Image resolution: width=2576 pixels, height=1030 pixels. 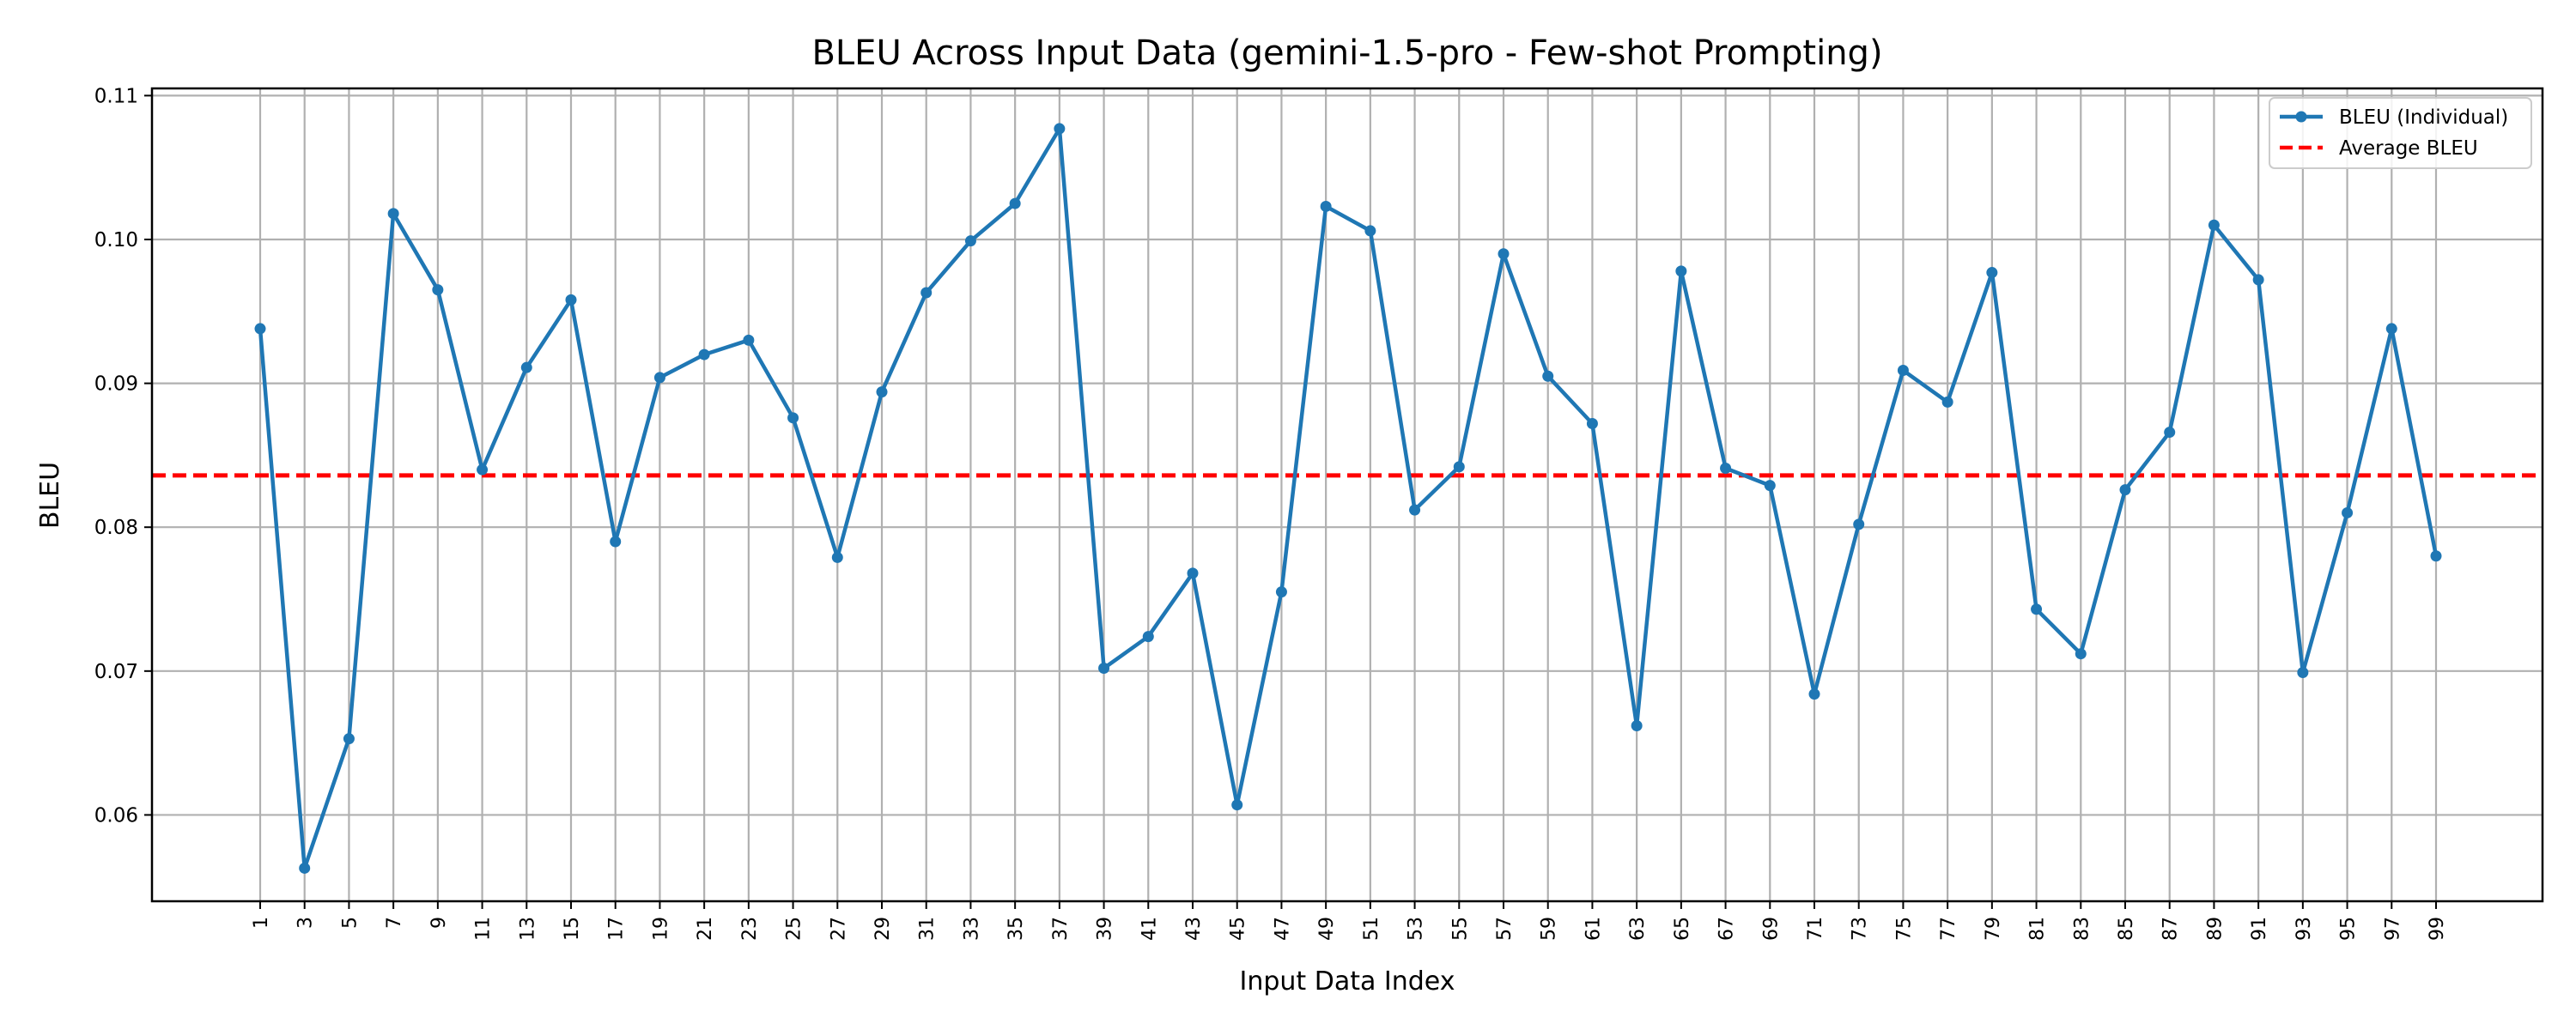 What do you see at coordinates (2259, 929) in the screenshot?
I see `x-tick-label: 91` at bounding box center [2259, 929].